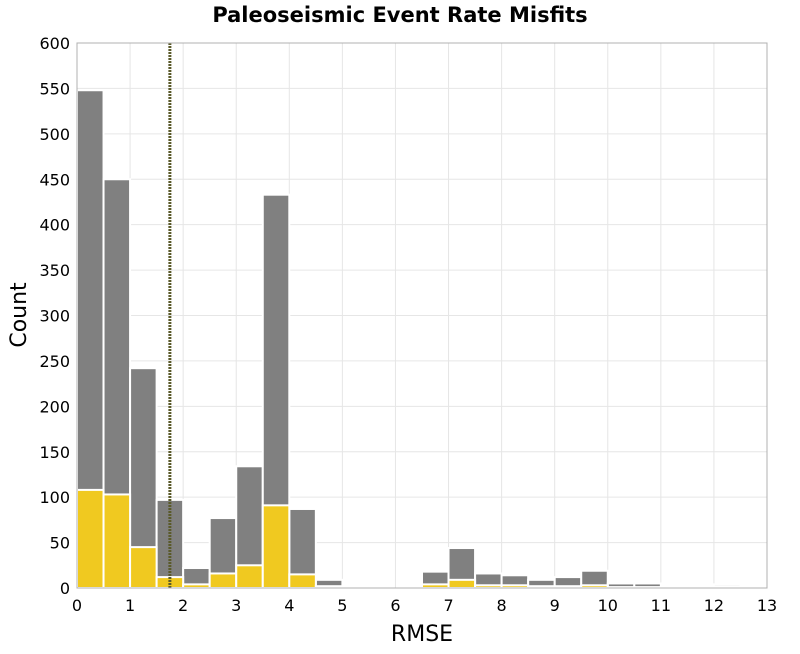  Describe the element at coordinates (608, 605) in the screenshot. I see `x-tick-label: 10` at that location.